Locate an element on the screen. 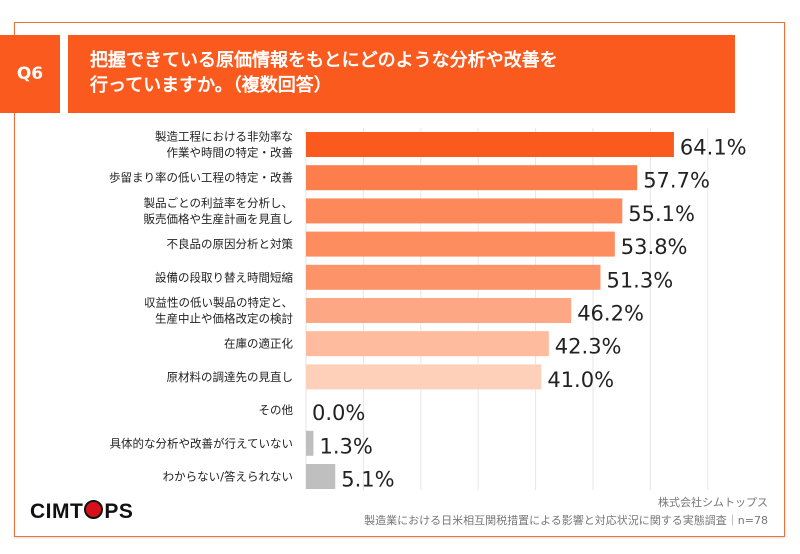 The height and width of the screenshot is (554, 800). category-label: 製造工程における非効率な is located at coordinates (224, 137).